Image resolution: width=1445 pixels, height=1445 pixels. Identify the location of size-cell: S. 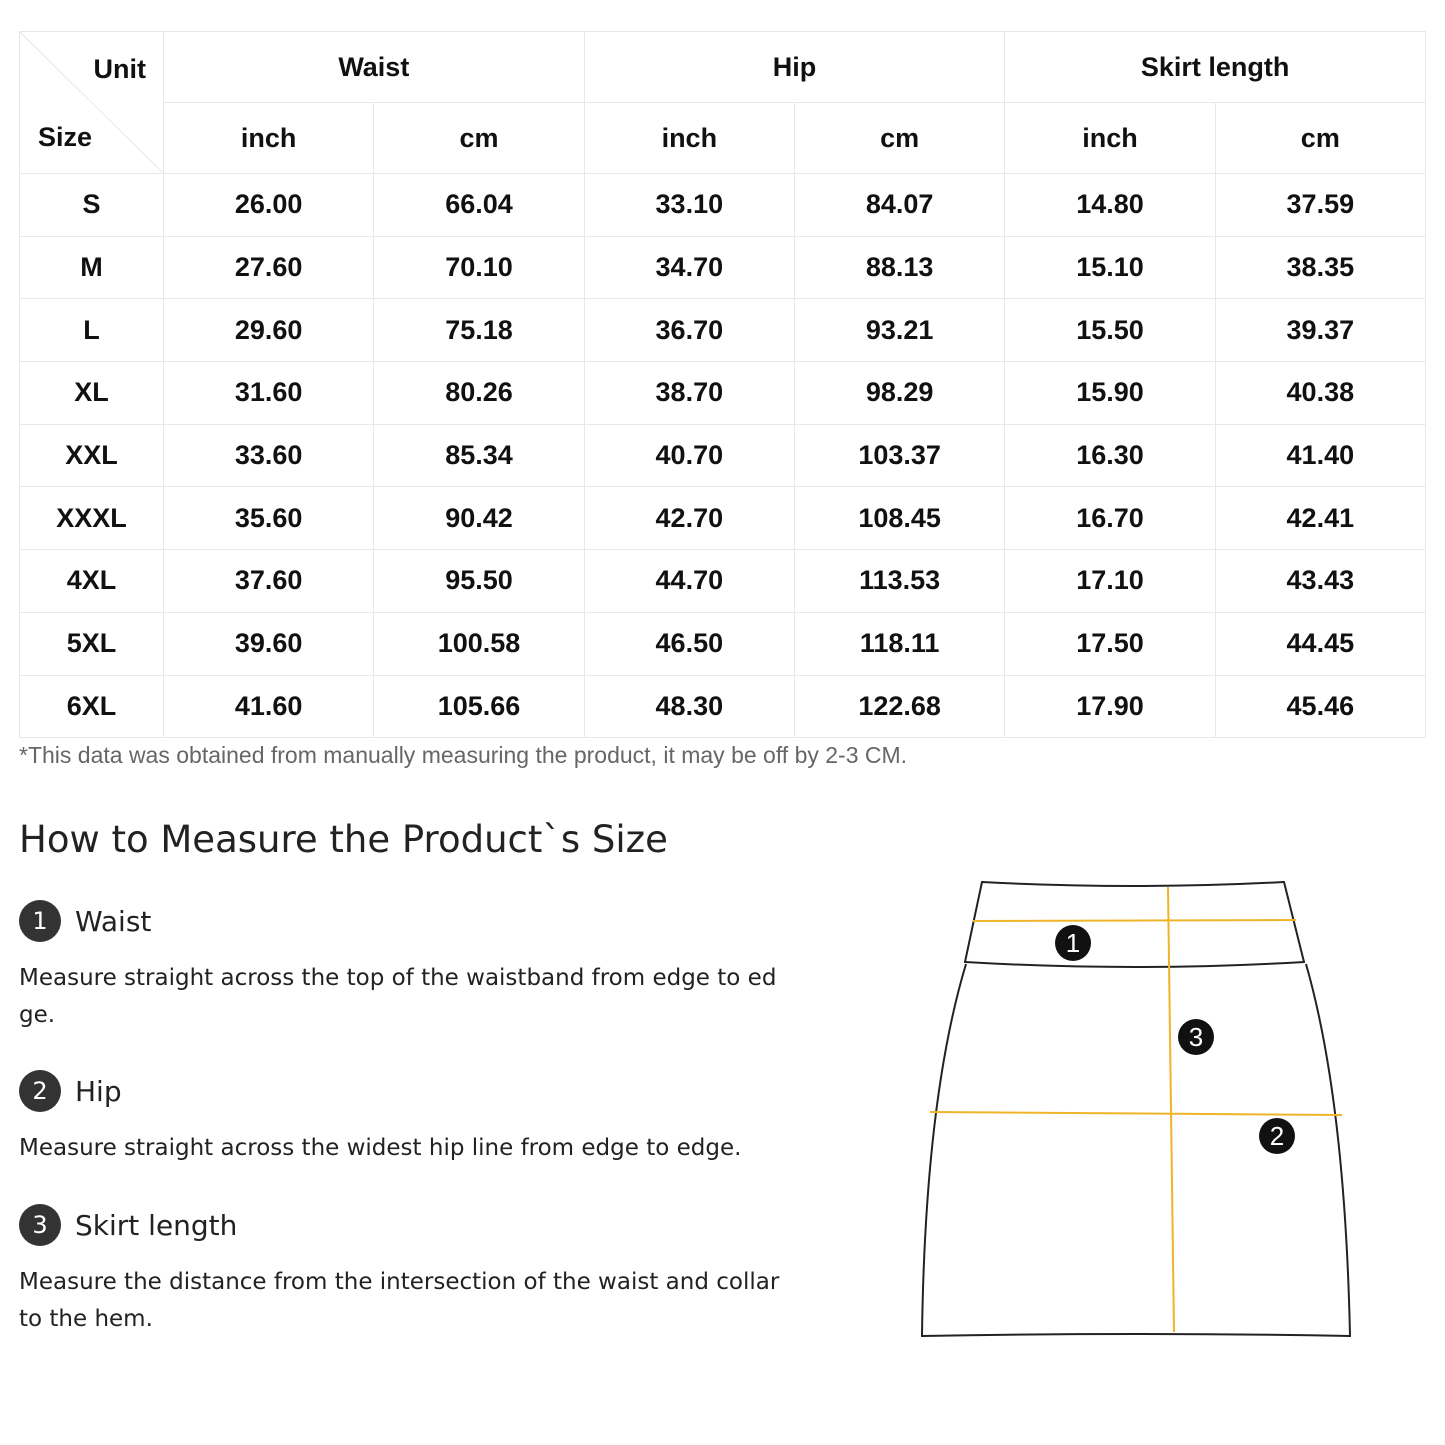
(91, 205).